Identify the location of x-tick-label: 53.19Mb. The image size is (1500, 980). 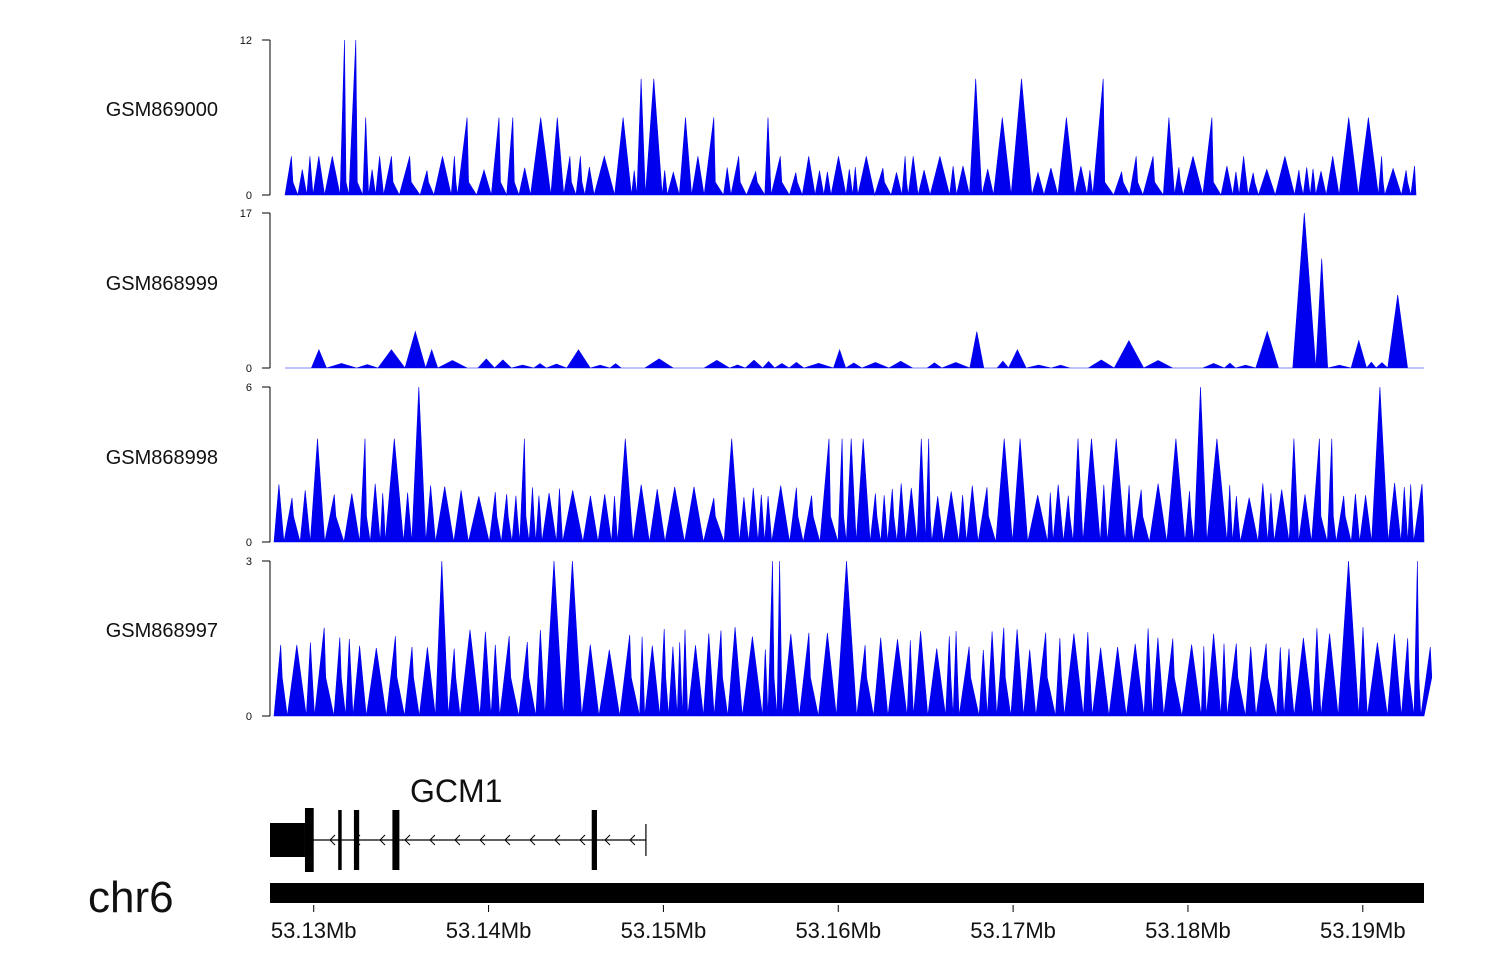
(1363, 930).